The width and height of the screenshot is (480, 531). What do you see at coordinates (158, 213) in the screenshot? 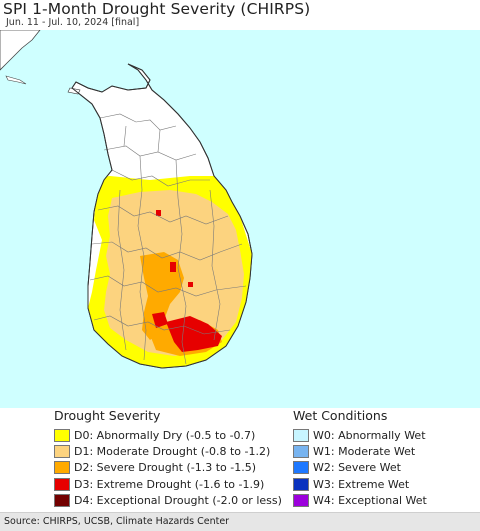
I see `d3-spot-north` at bounding box center [158, 213].